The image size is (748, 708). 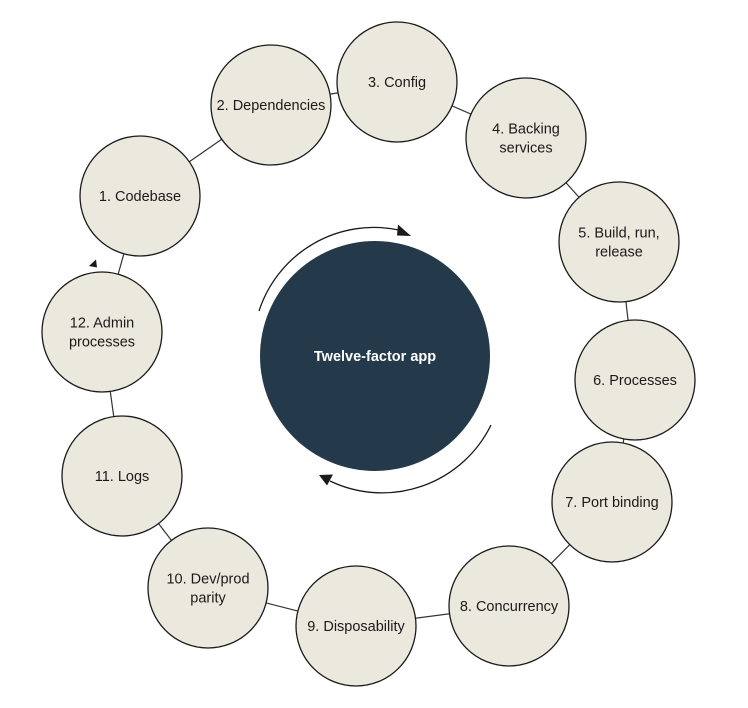 I want to click on factor-label: 8. Concurrency, so click(x=509, y=607).